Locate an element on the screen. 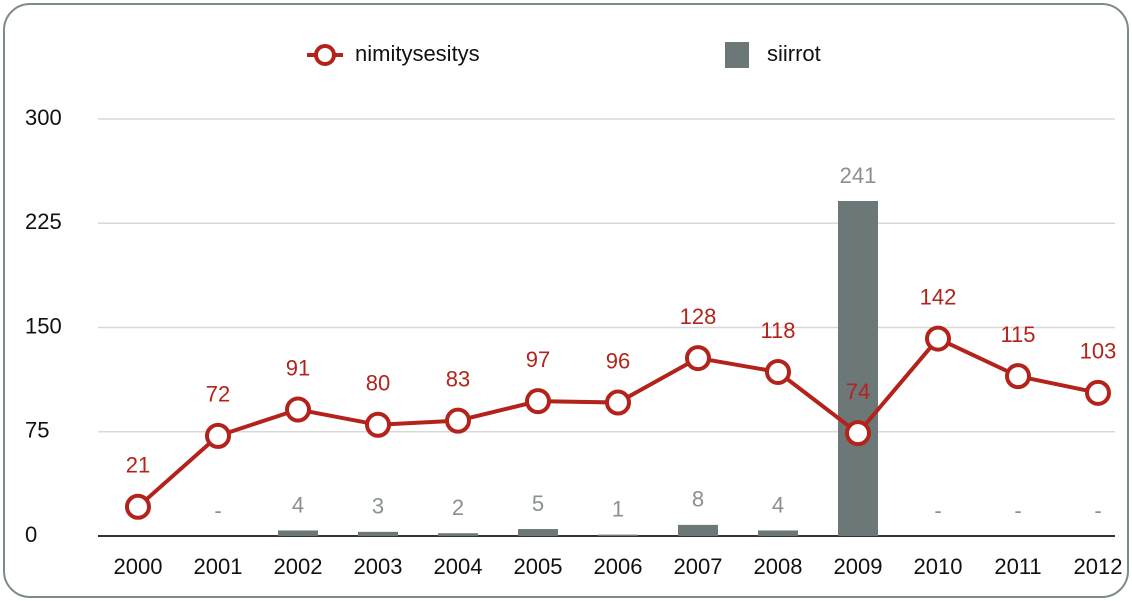 This screenshot has height=601, width=1132. bar-value-label: 241 is located at coordinates (858, 175).